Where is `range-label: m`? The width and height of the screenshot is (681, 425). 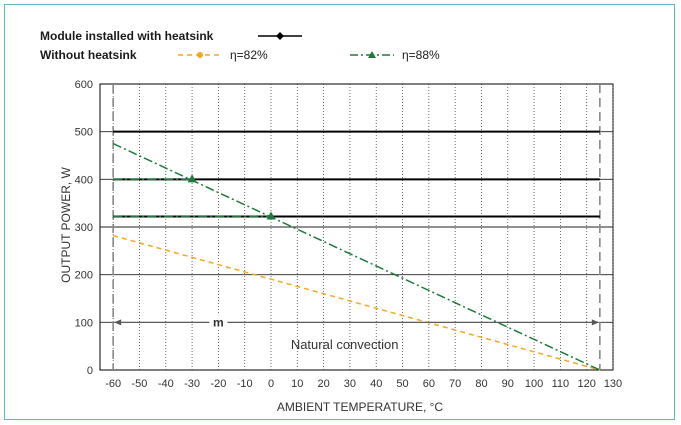
range-label: m is located at coordinates (218, 322).